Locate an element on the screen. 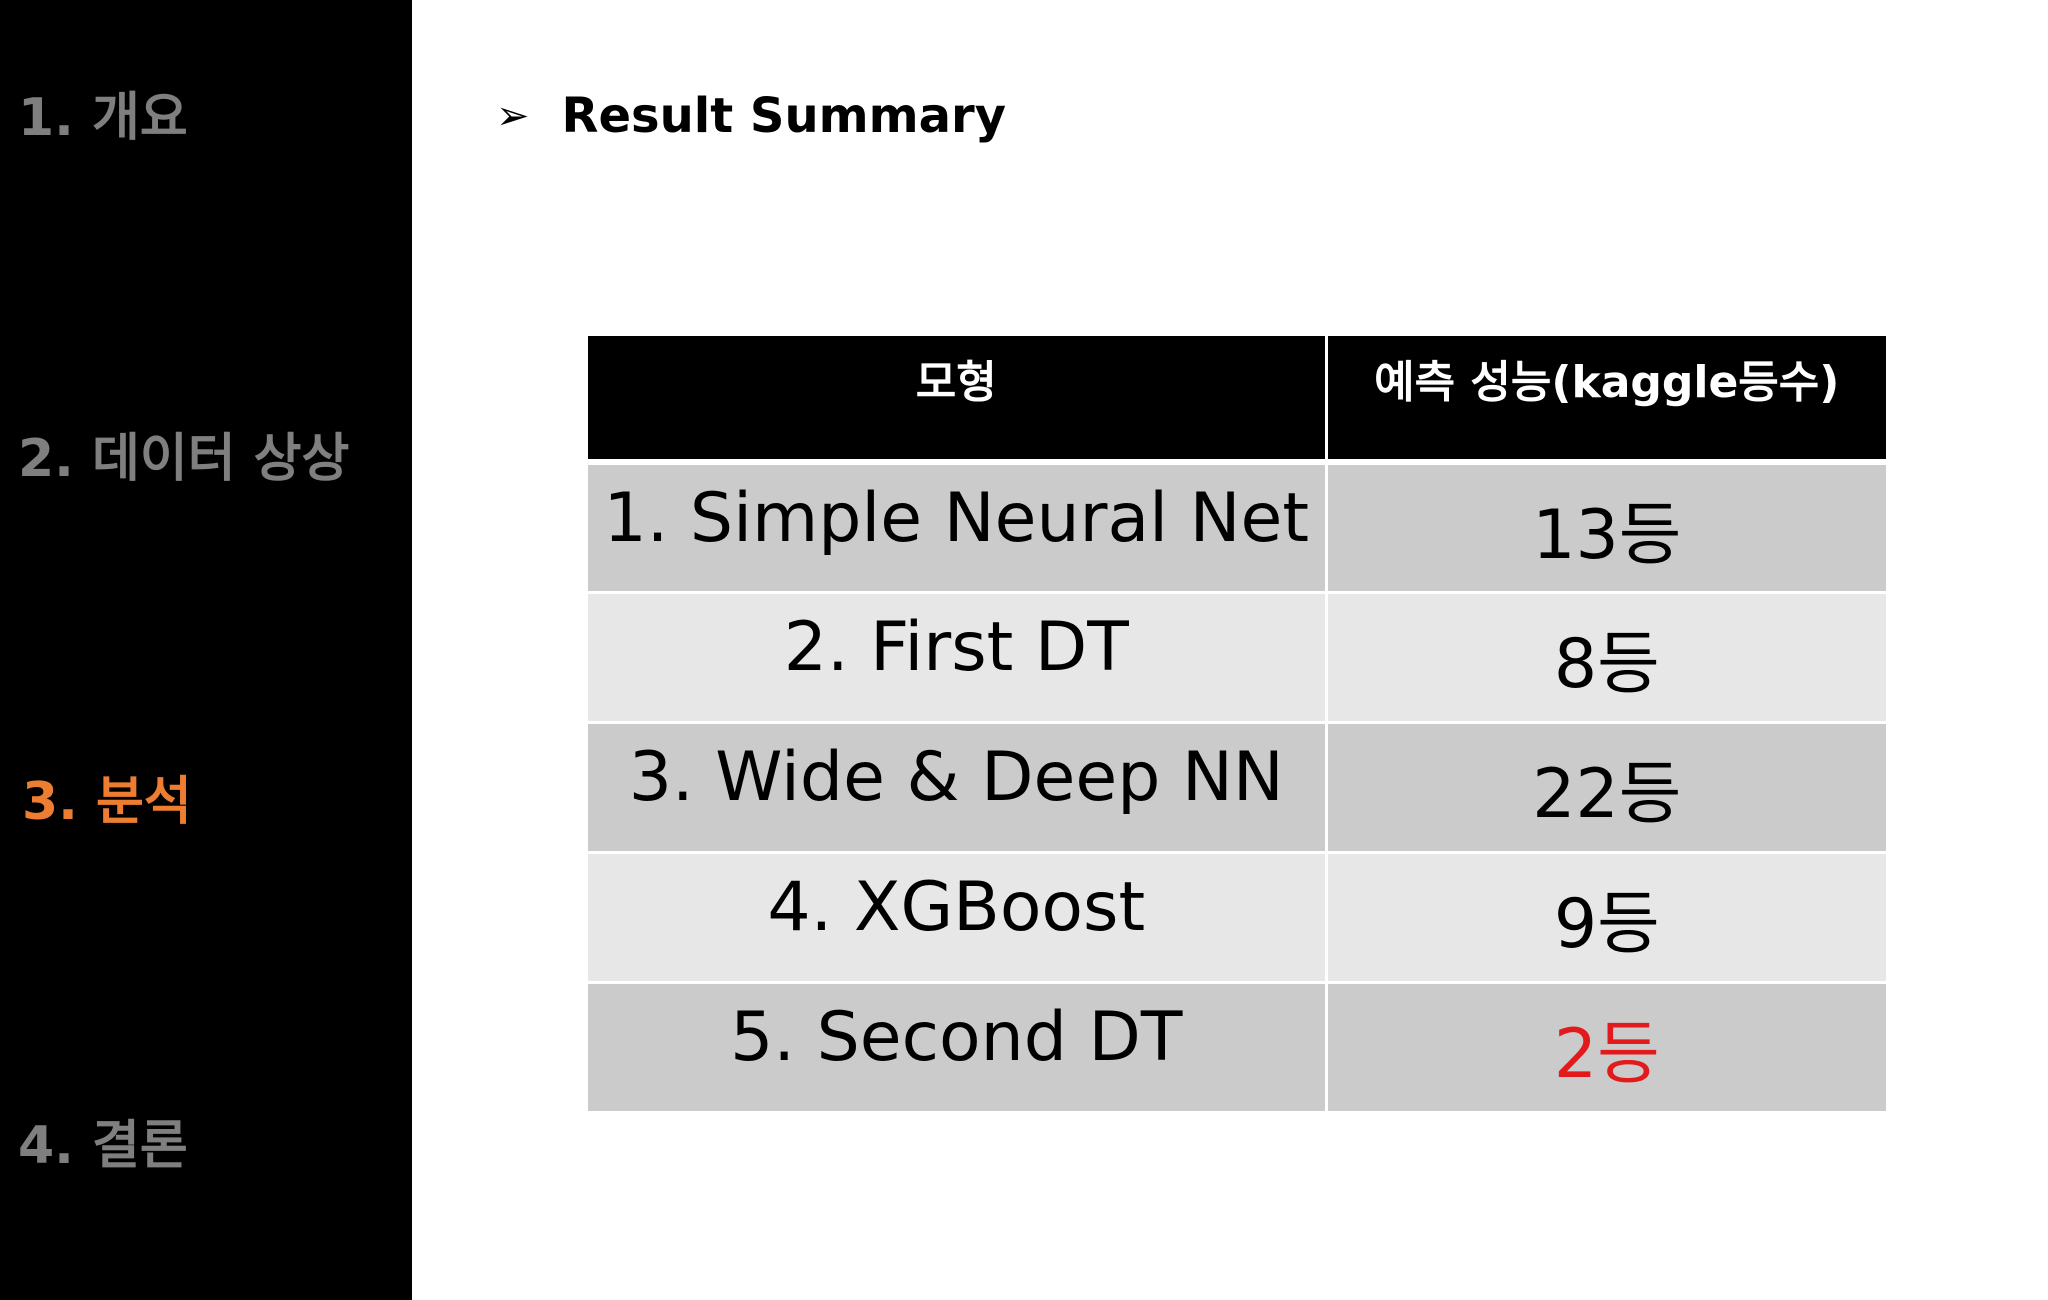 The width and height of the screenshot is (2048, 1300). table-row: 4. XGBoost 9등 is located at coordinates (1237, 918).